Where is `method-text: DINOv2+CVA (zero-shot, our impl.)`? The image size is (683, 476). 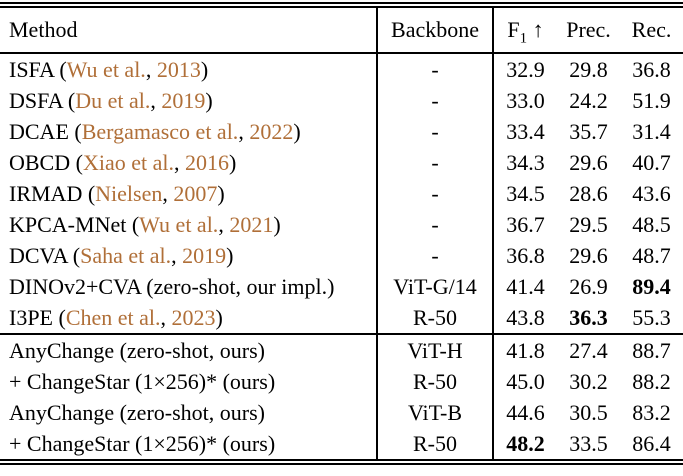
method-text: DINOv2+CVA (zero-shot, our impl.) is located at coordinates (172, 286).